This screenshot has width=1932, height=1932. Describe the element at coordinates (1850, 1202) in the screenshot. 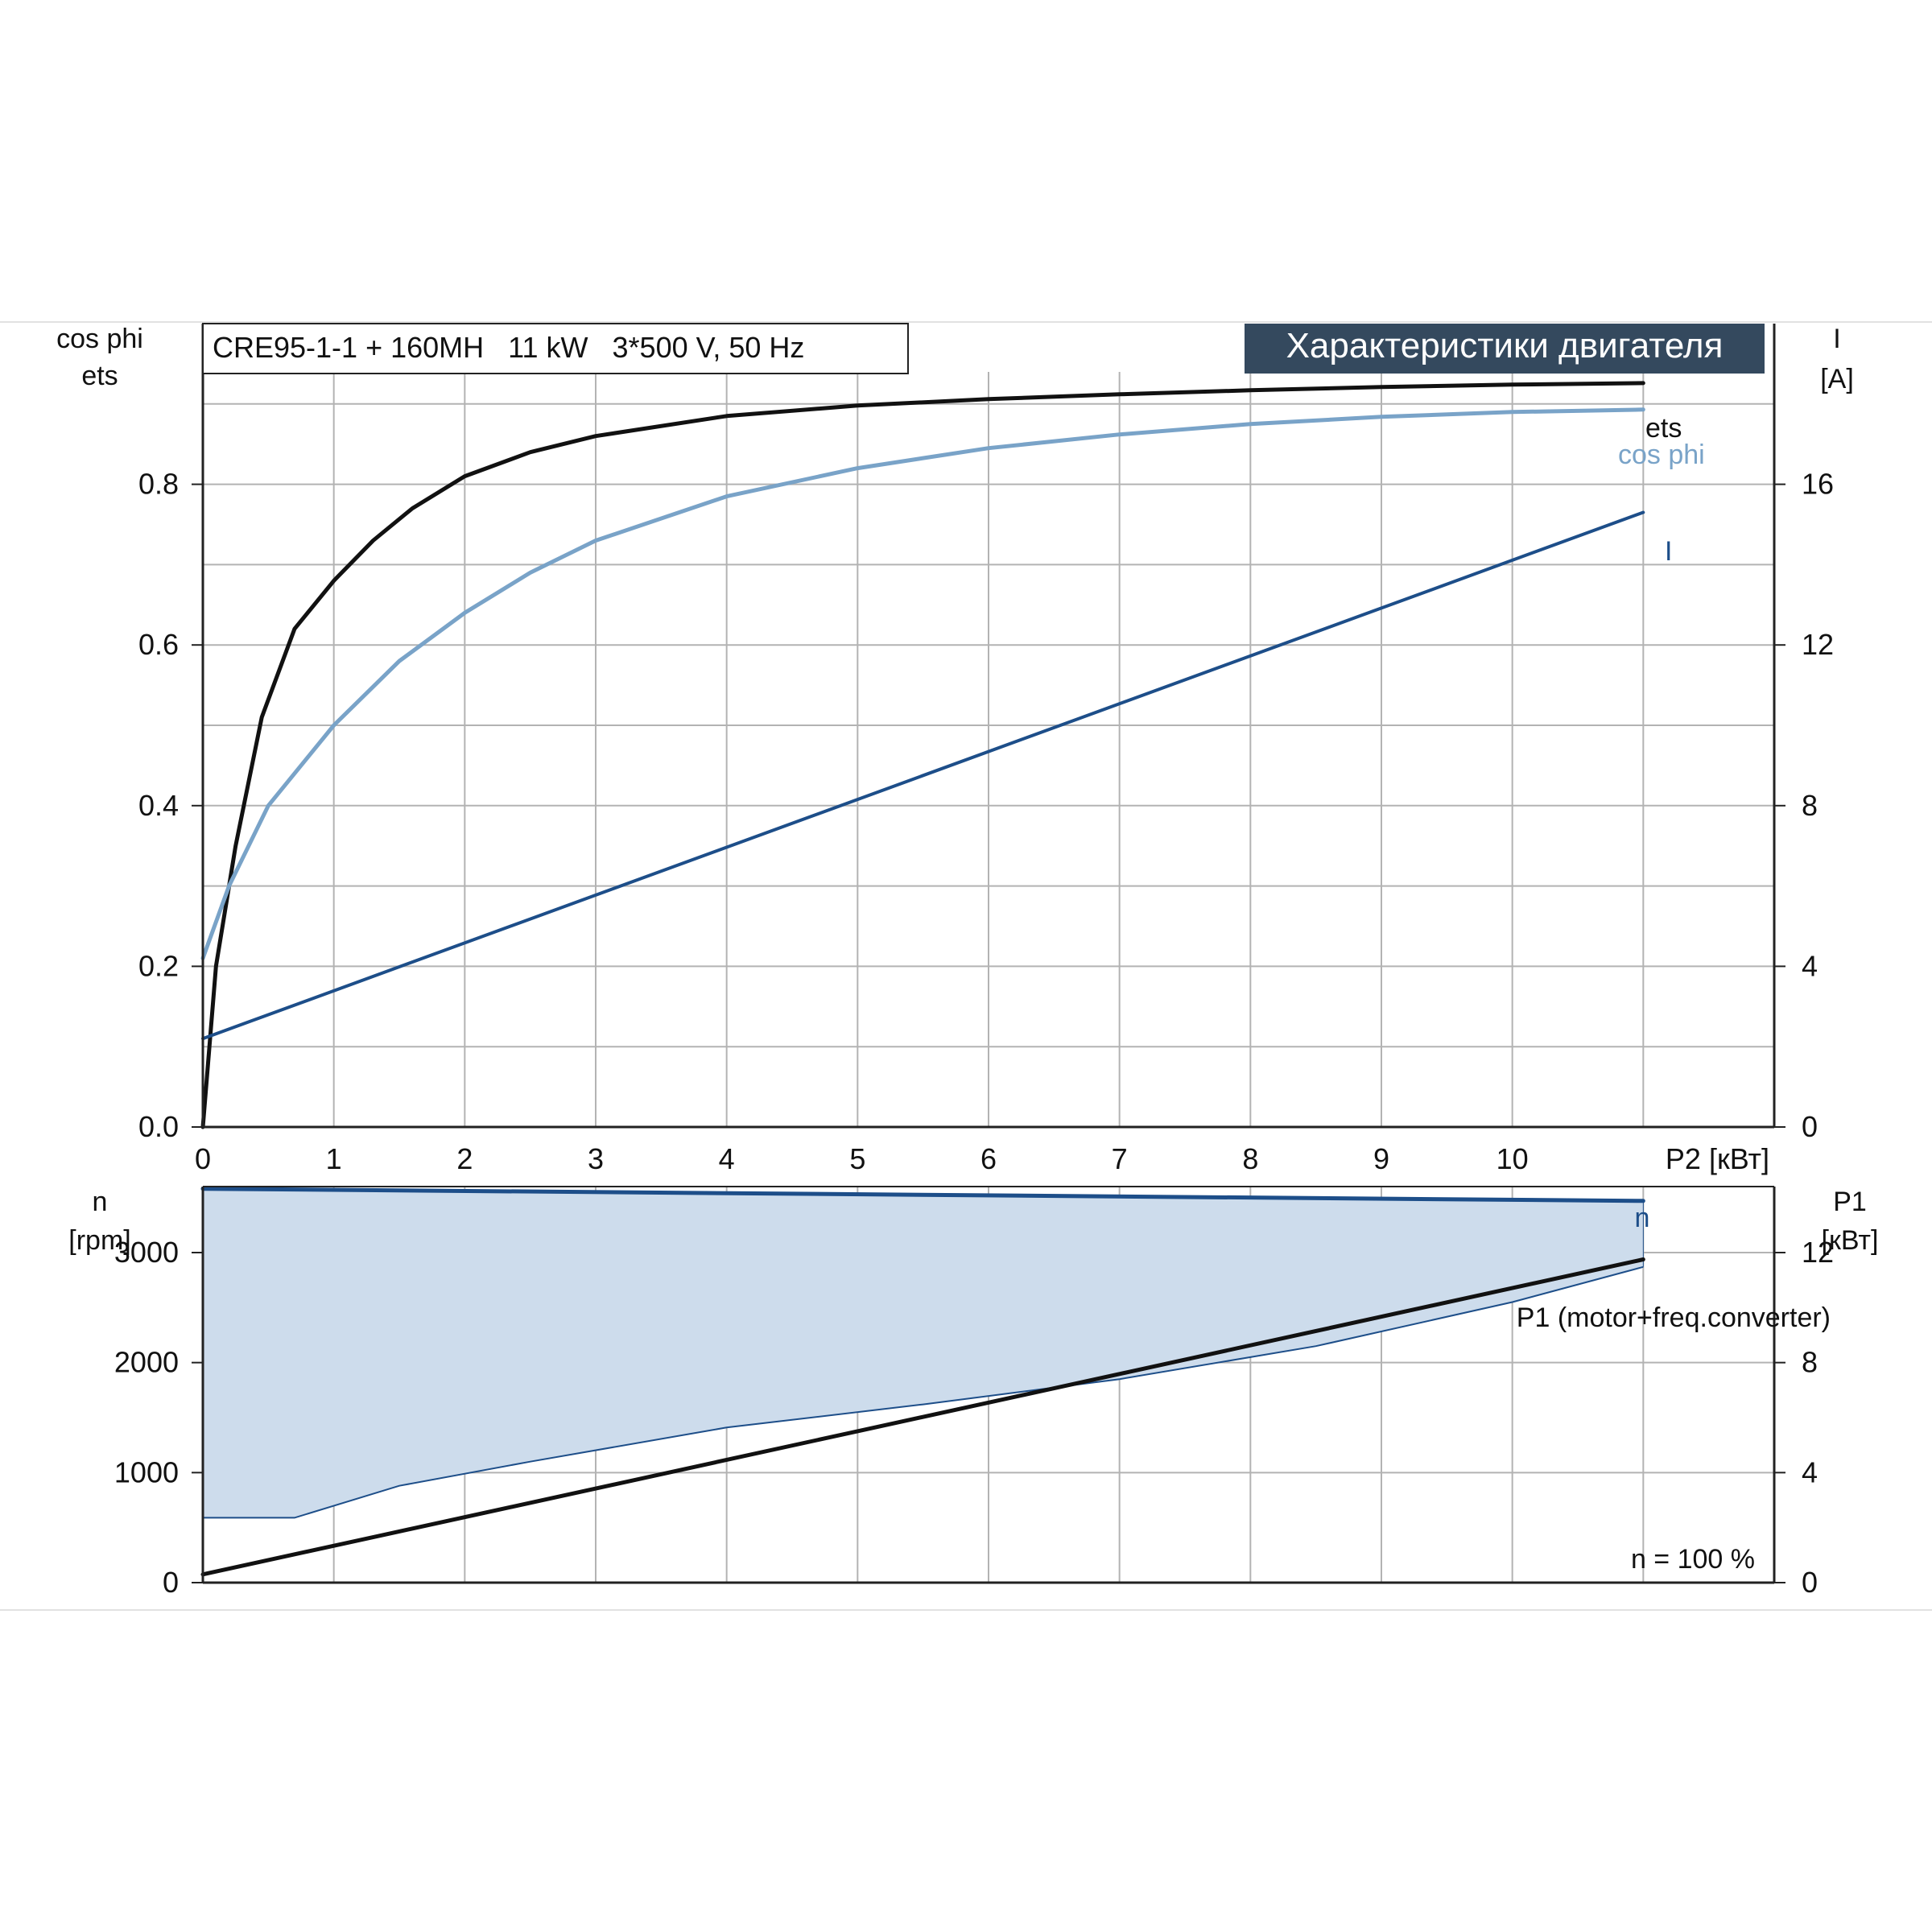

I see `y-right-label-p1: P1` at that location.